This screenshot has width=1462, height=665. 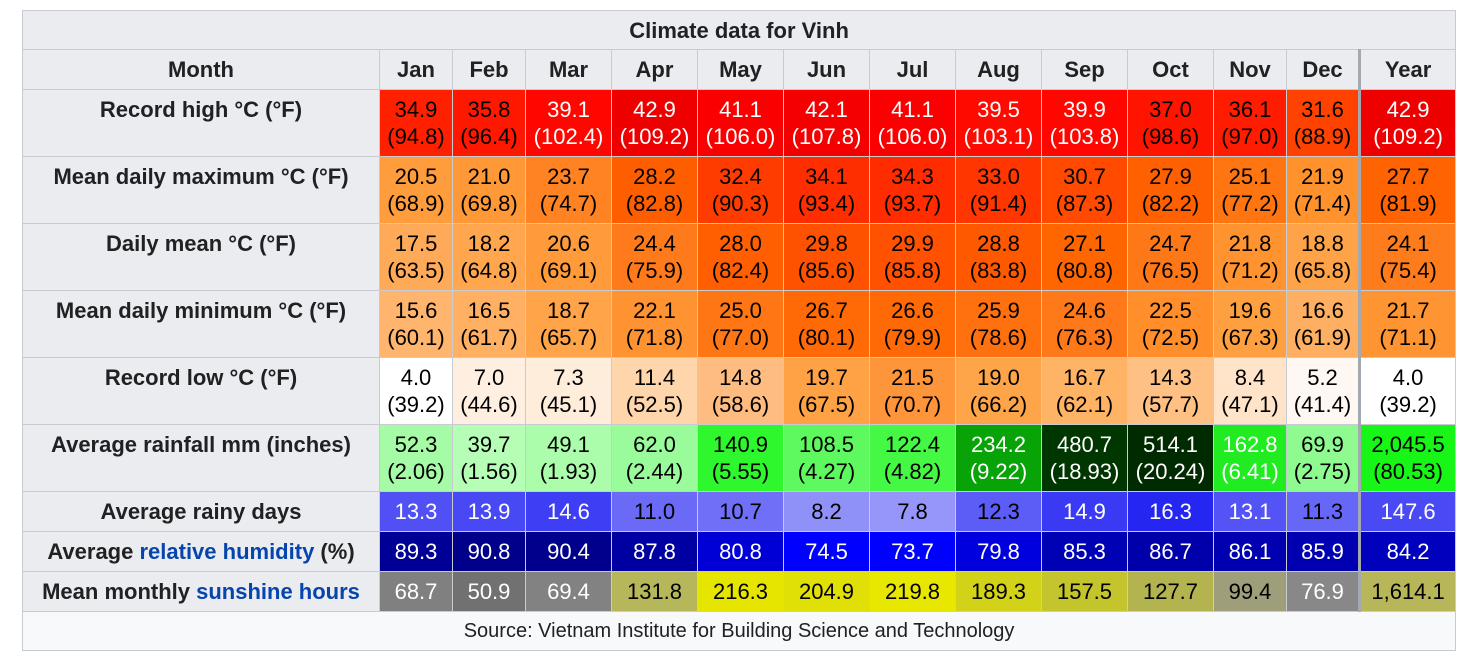 I want to click on celsius-value: 49.1, so click(x=568, y=444).